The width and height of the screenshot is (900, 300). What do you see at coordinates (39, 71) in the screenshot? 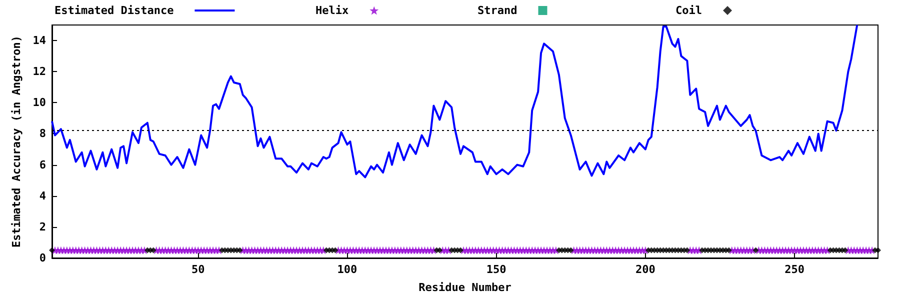
I see `y-tick-label: 12` at bounding box center [39, 71].